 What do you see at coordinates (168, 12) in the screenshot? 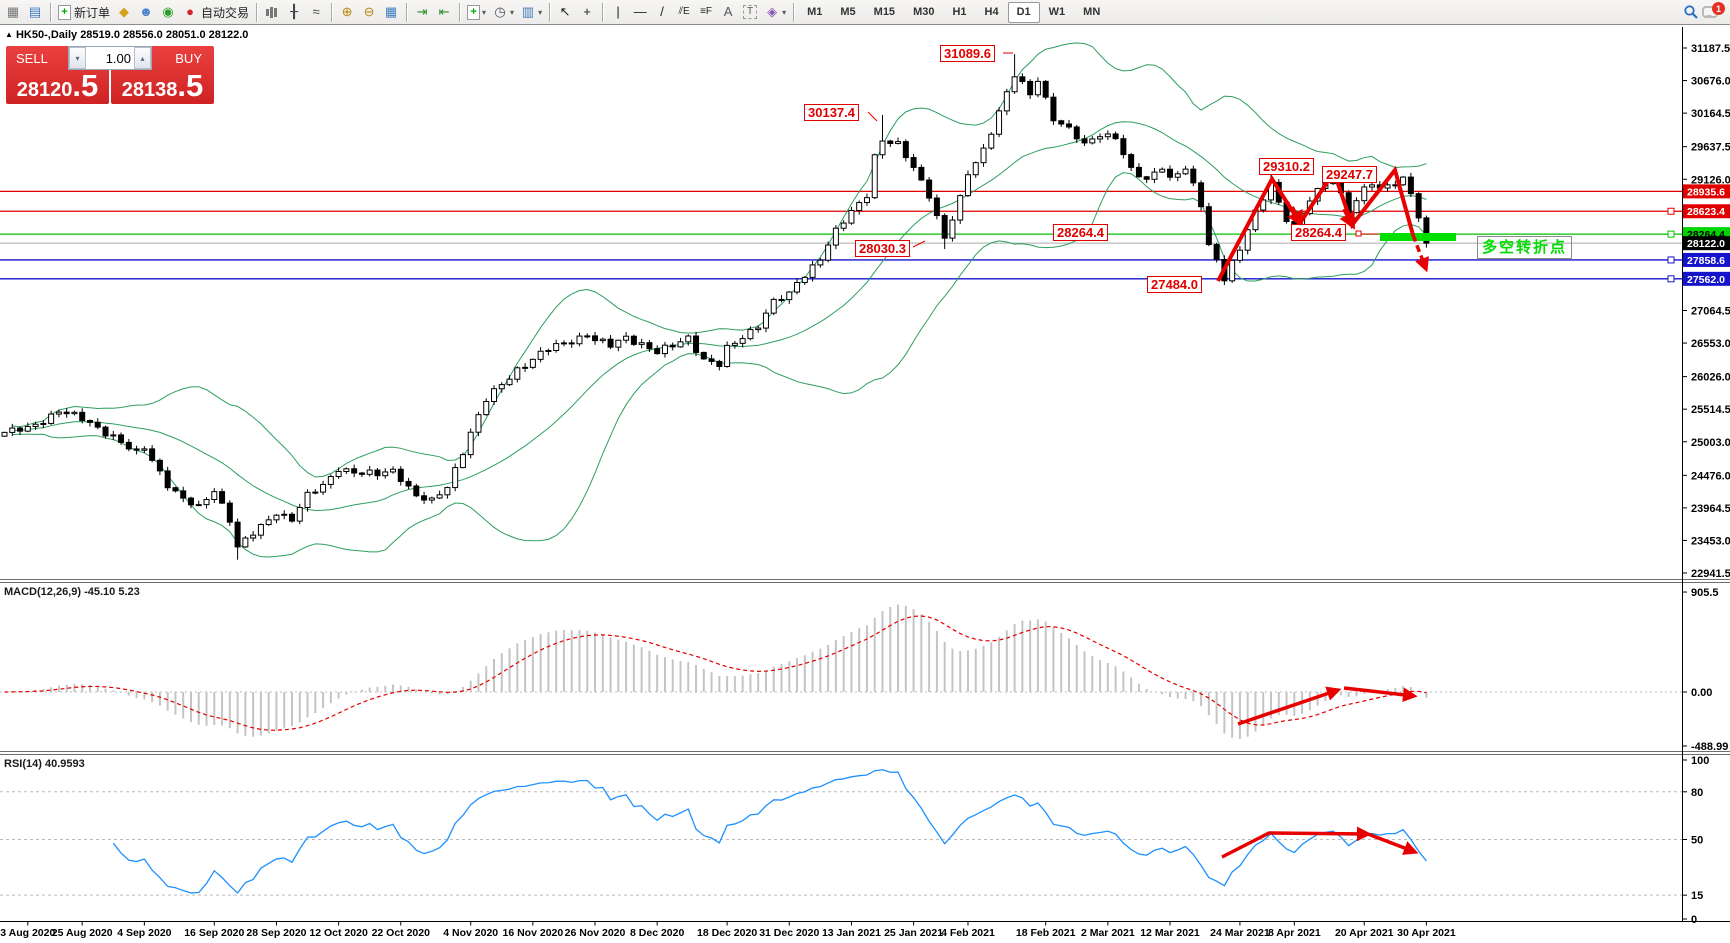
I see `signals-button: ◉` at bounding box center [168, 12].